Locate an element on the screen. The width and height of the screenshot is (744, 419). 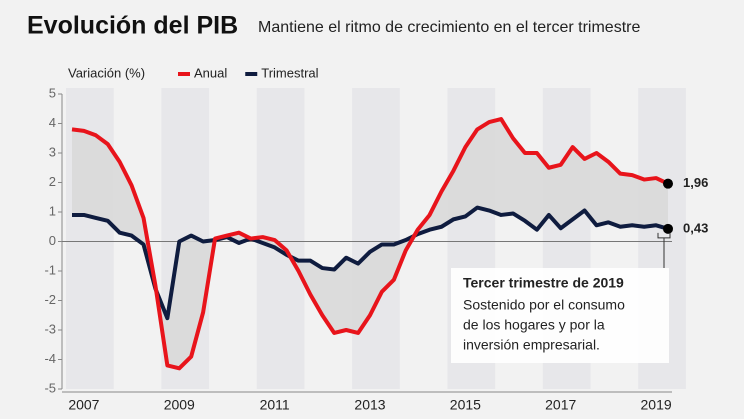
y-tick-label: -2 is located at coordinates (50, 299).